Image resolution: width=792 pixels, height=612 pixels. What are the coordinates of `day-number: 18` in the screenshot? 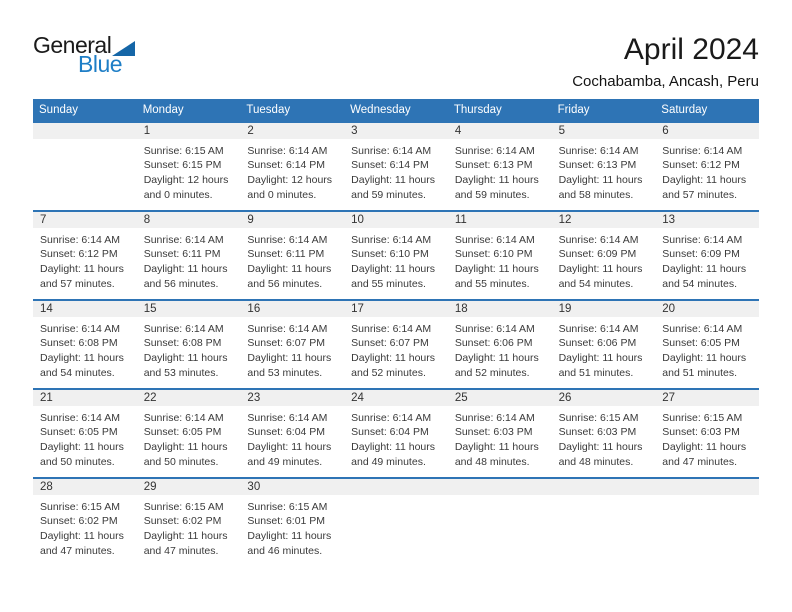 It's located at (461, 308).